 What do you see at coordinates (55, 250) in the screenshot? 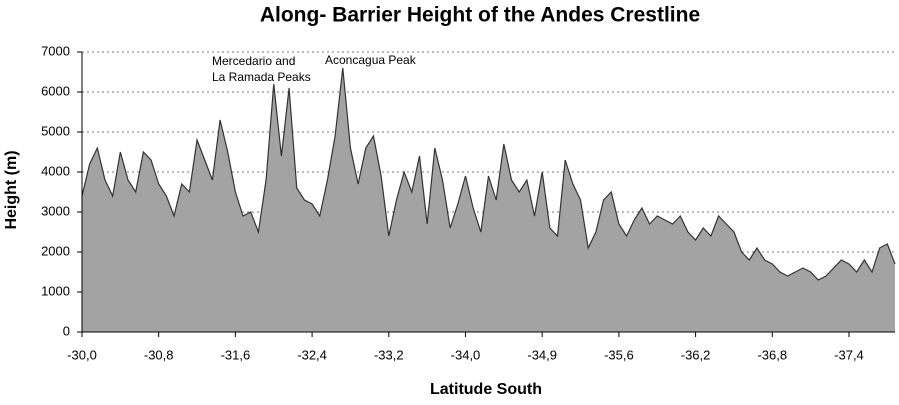
I see `y-tick-label: 2000` at bounding box center [55, 250].